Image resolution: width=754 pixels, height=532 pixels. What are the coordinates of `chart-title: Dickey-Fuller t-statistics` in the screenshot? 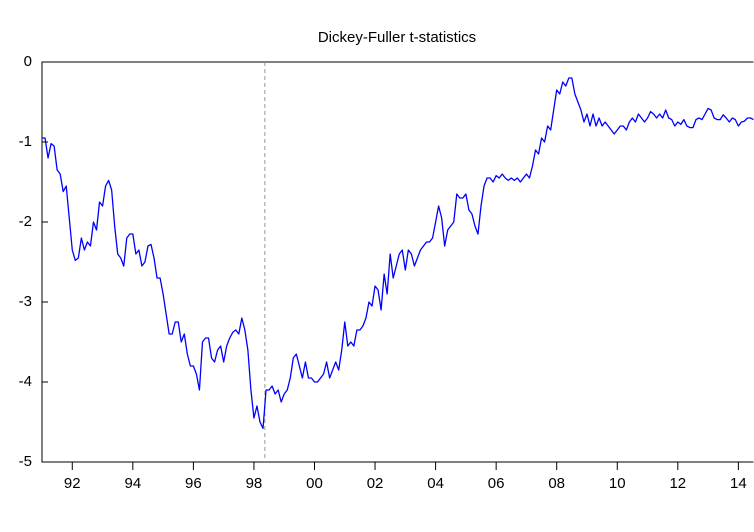 It's located at (397, 37).